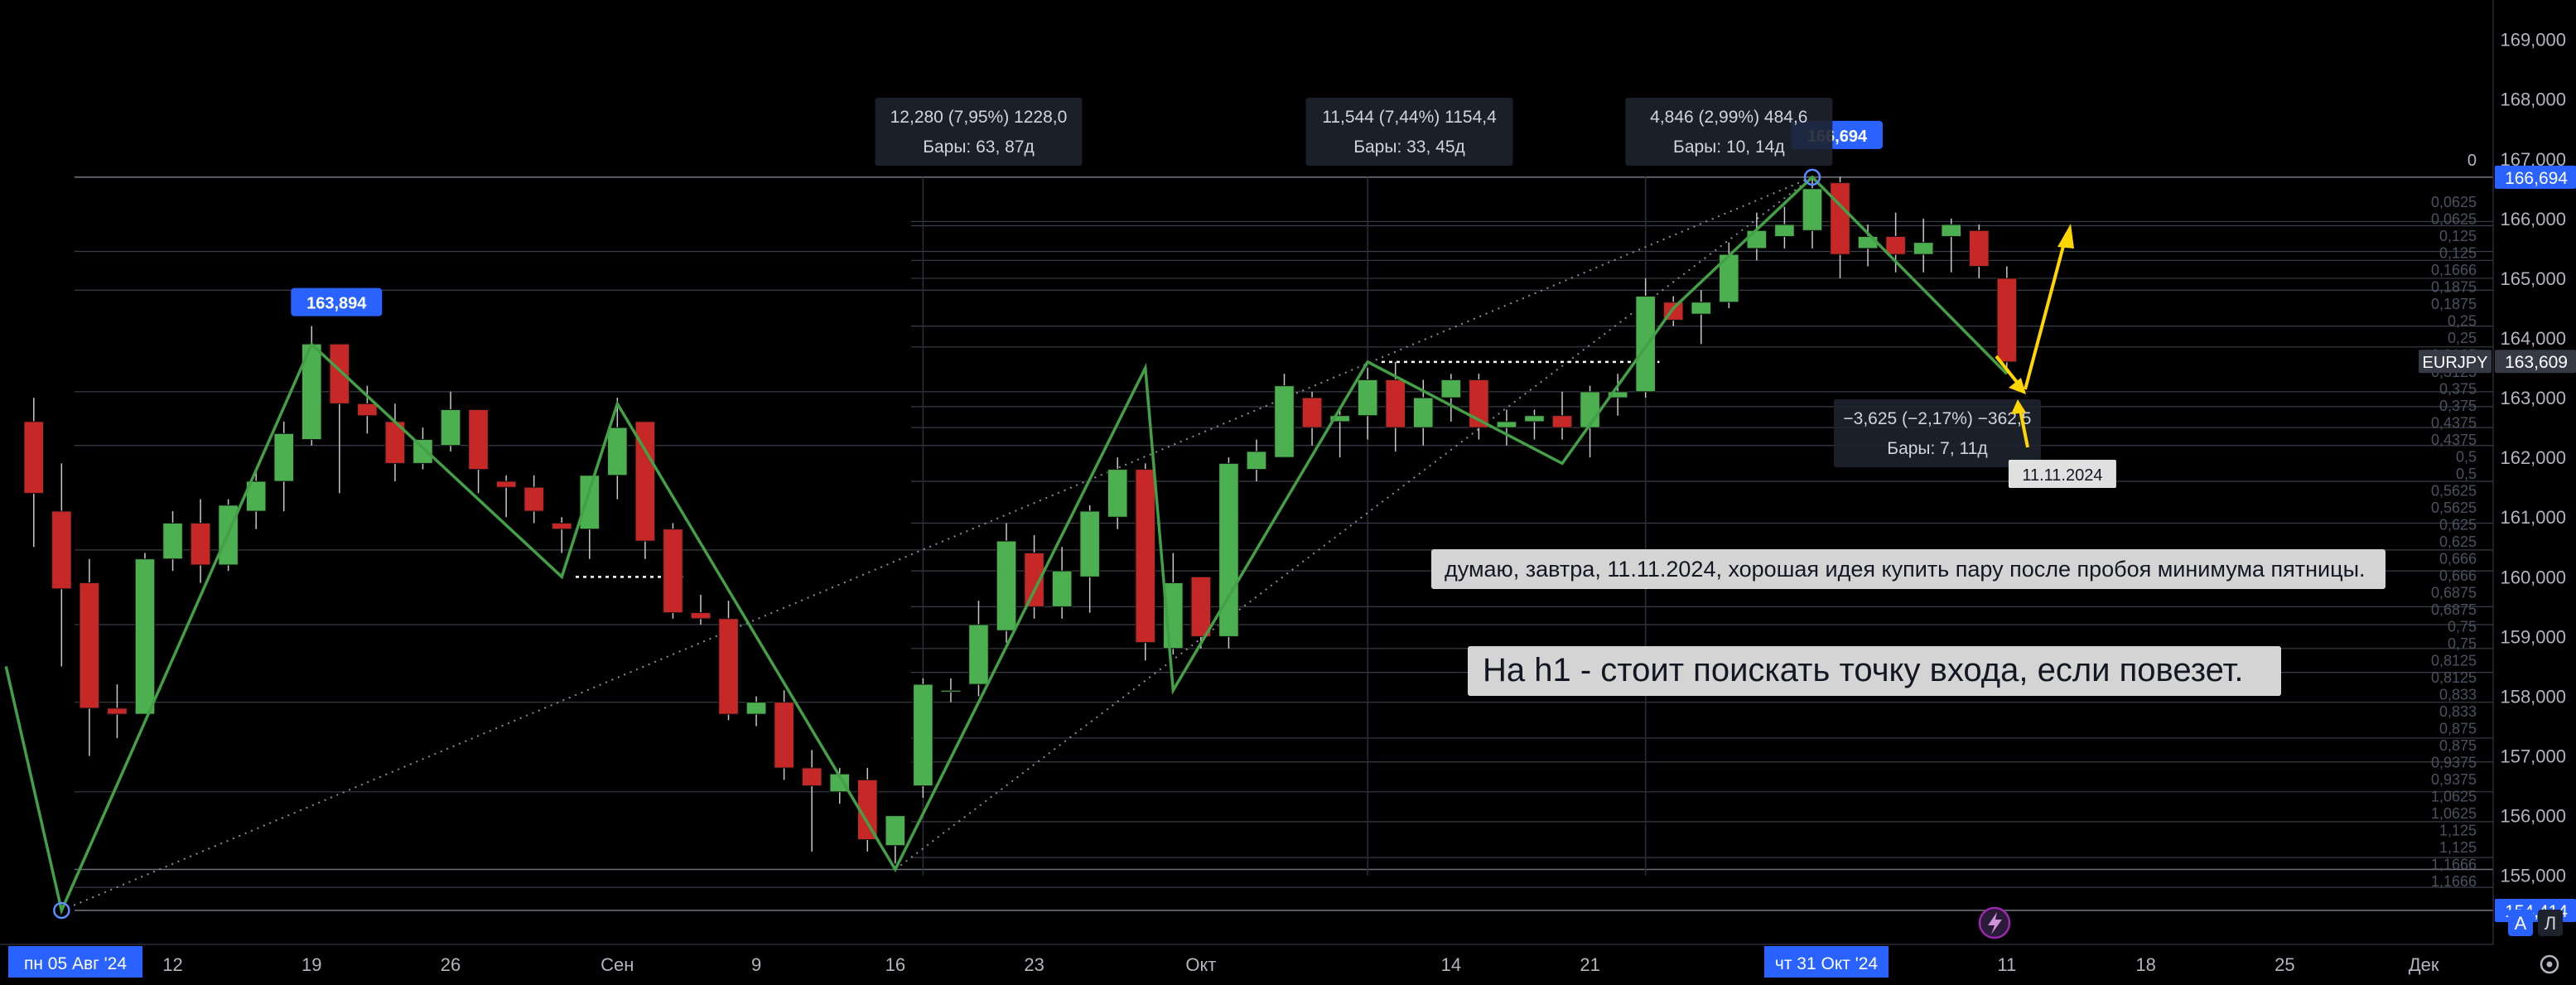 Image resolution: width=2576 pixels, height=985 pixels. I want to click on measure-line1: −3,625 (−2,17%) −362,5, so click(1937, 418).